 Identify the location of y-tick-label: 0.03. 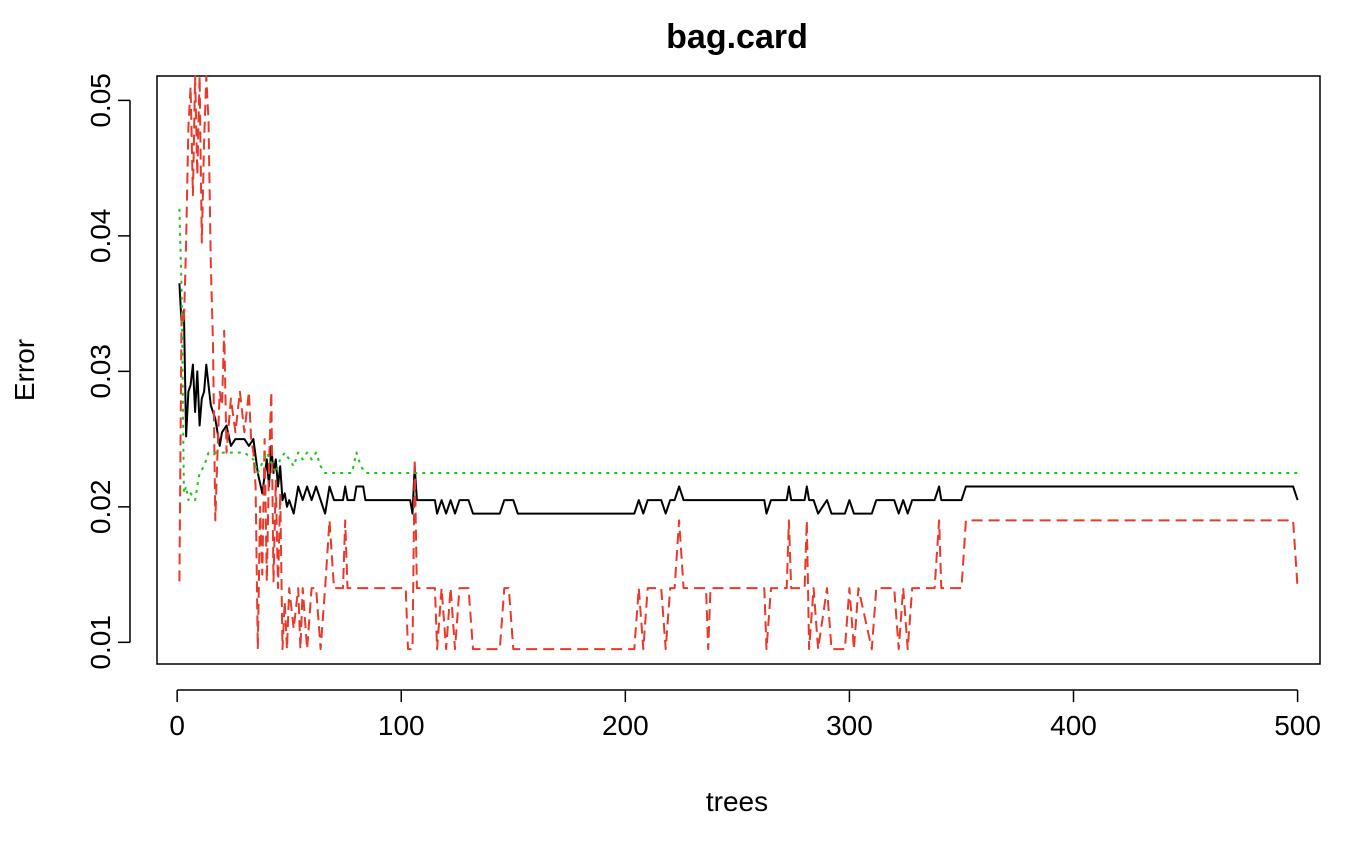
(100, 371).